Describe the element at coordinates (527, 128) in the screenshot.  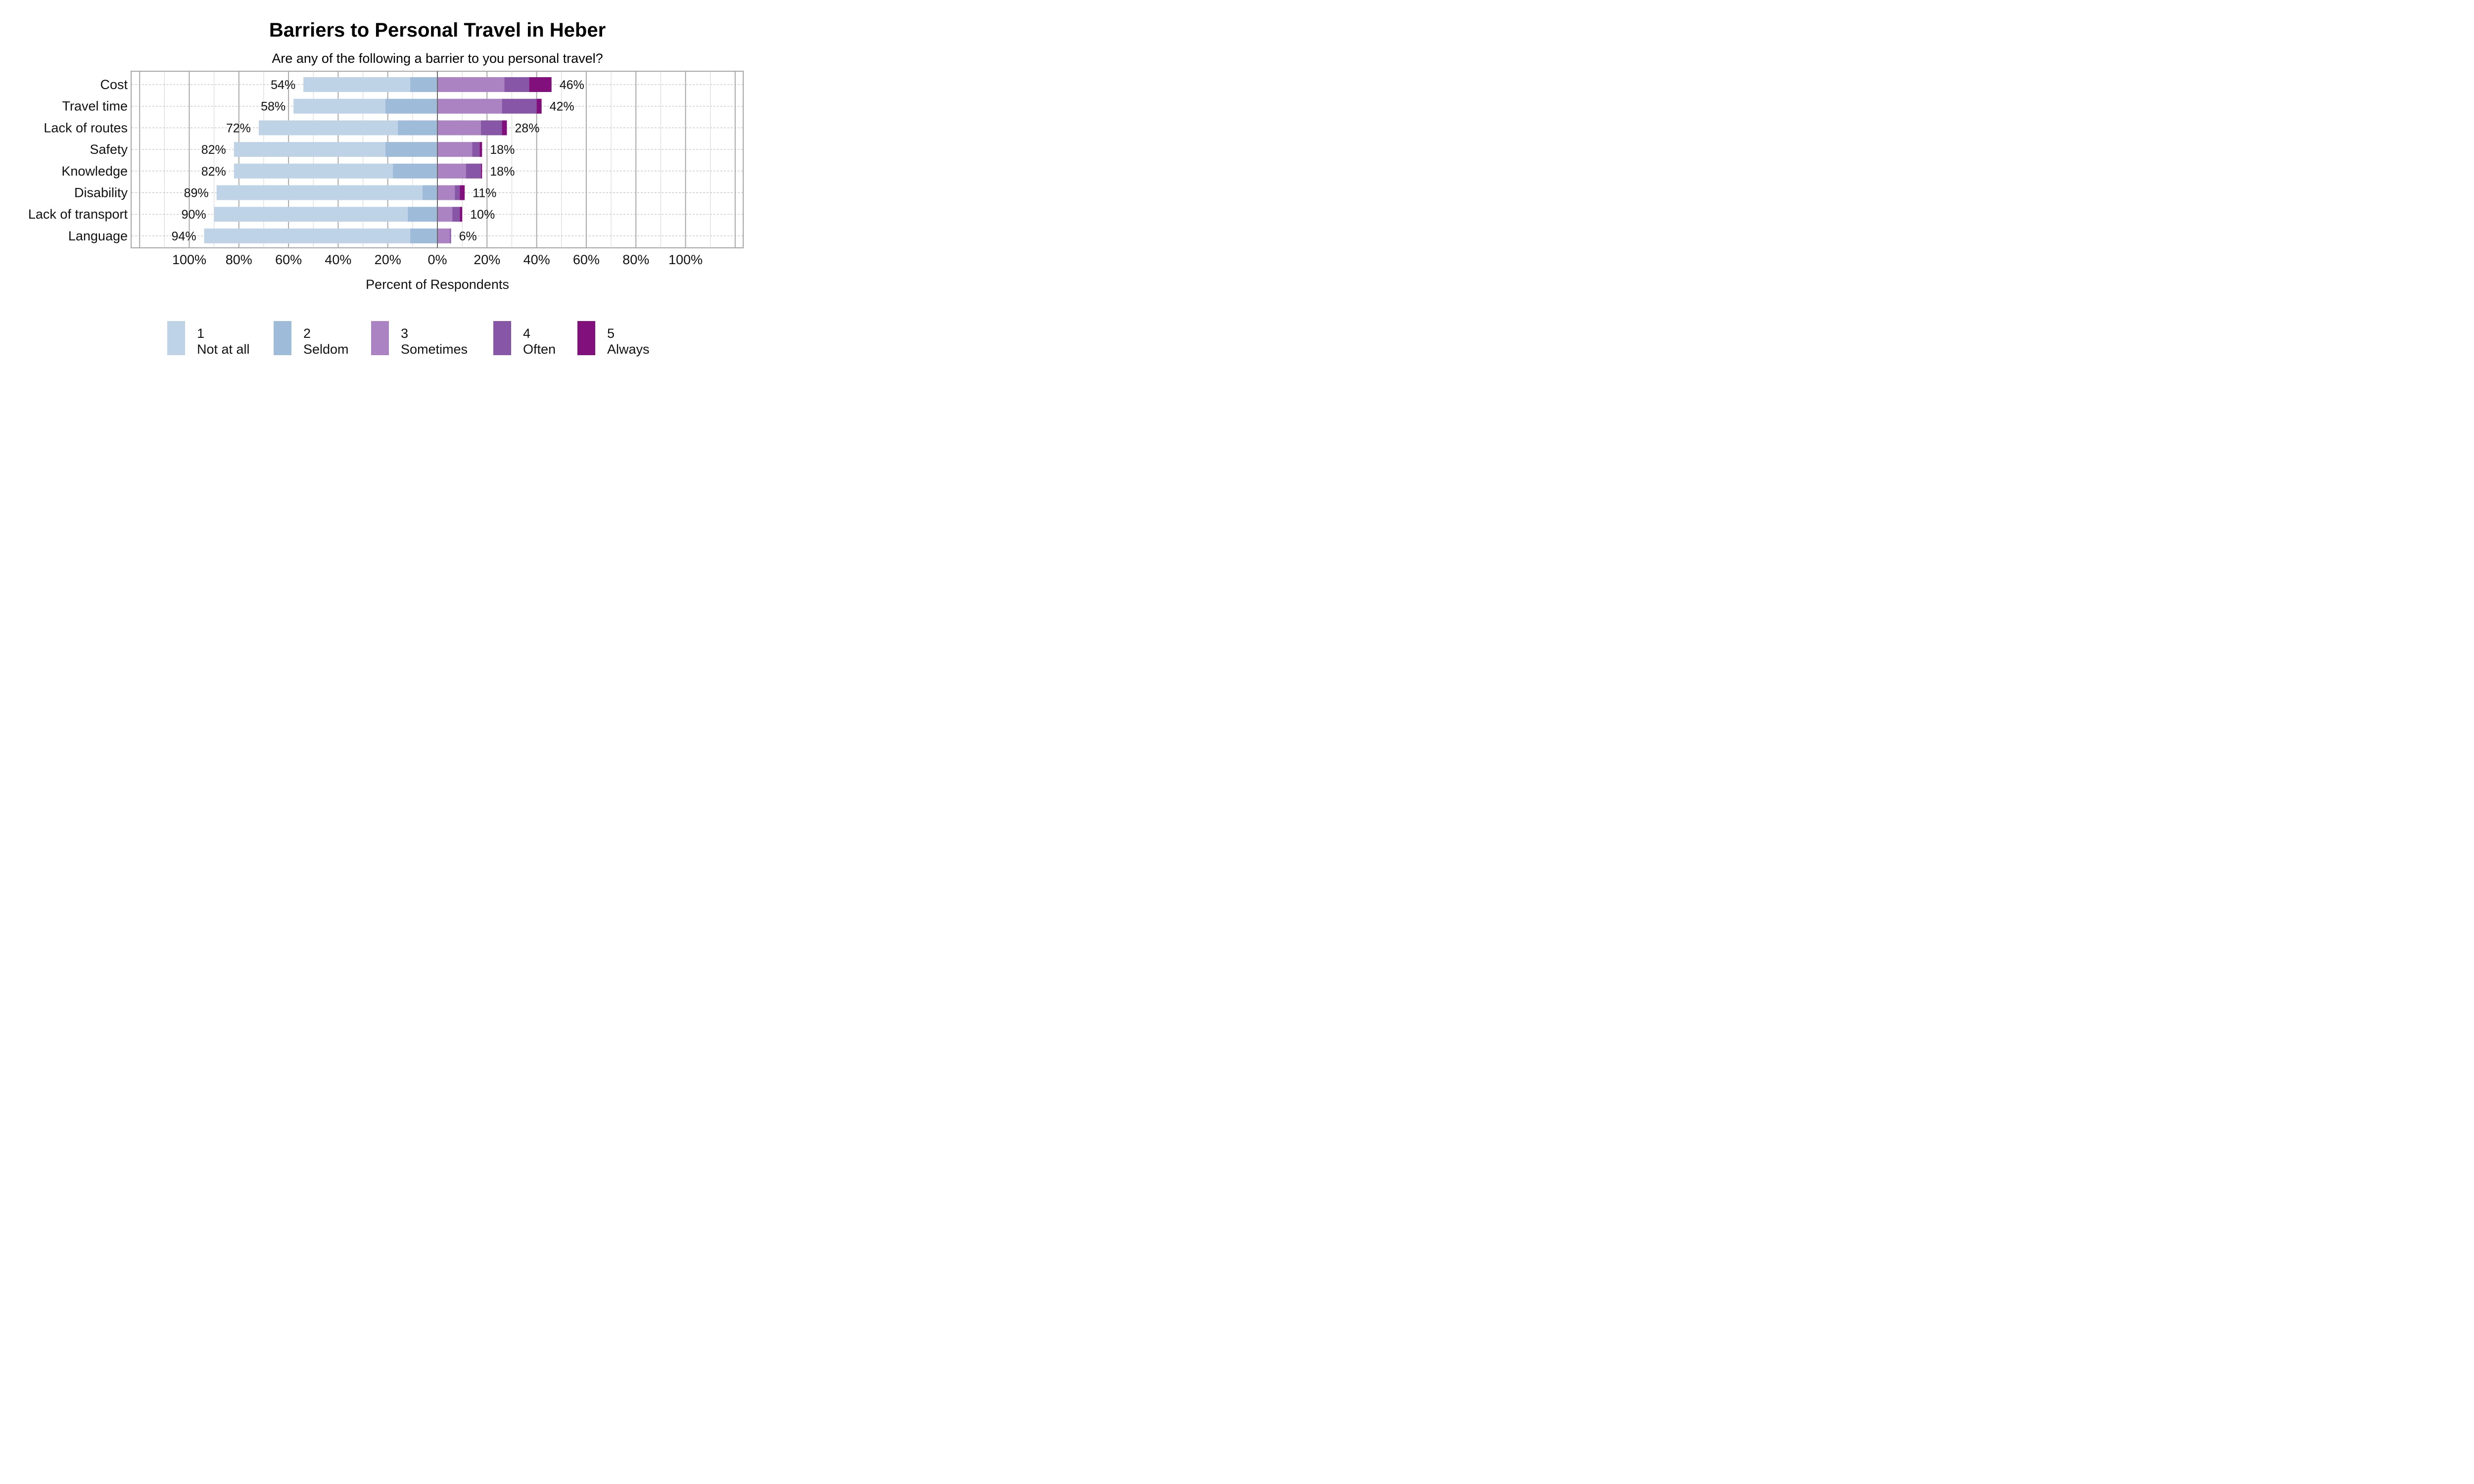
I see `positive-total-label: 28%` at that location.